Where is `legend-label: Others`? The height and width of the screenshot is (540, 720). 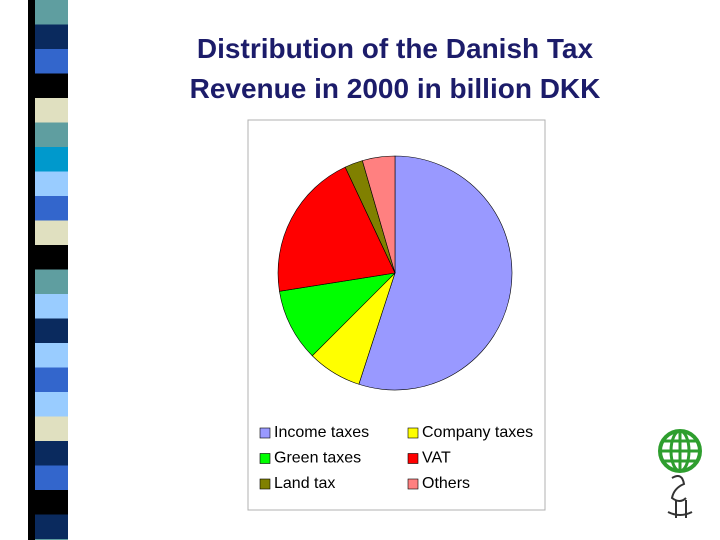 legend-label: Others is located at coordinates (446, 483).